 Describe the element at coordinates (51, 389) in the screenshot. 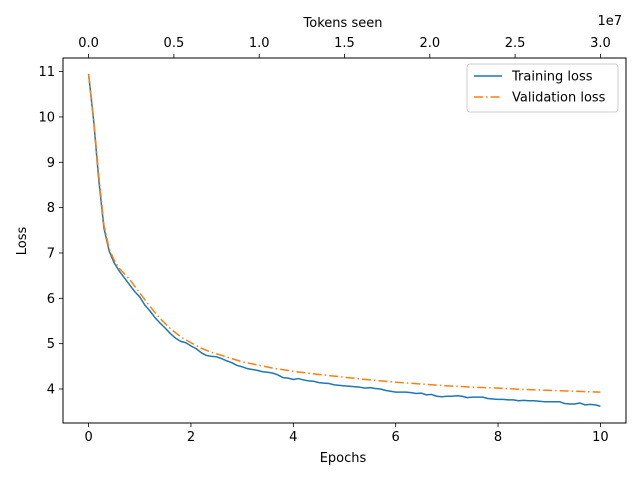

I see `y-tick-label: 4` at that location.